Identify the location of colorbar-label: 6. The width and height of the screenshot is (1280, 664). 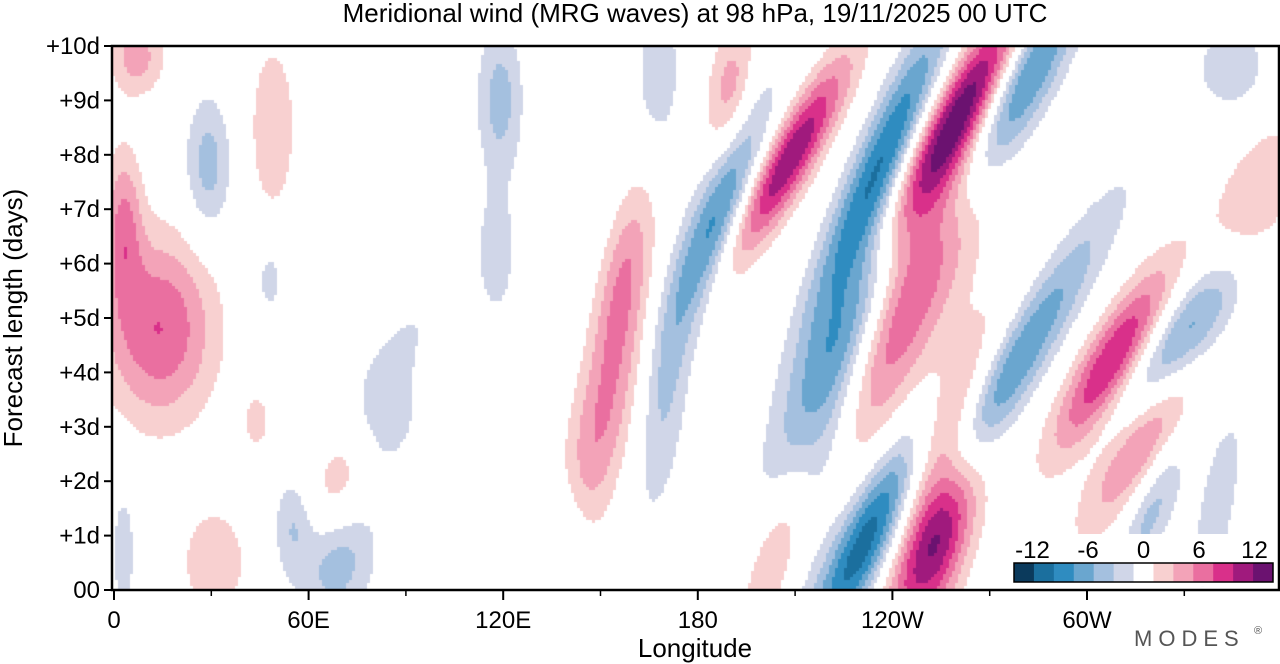
(1198, 550).